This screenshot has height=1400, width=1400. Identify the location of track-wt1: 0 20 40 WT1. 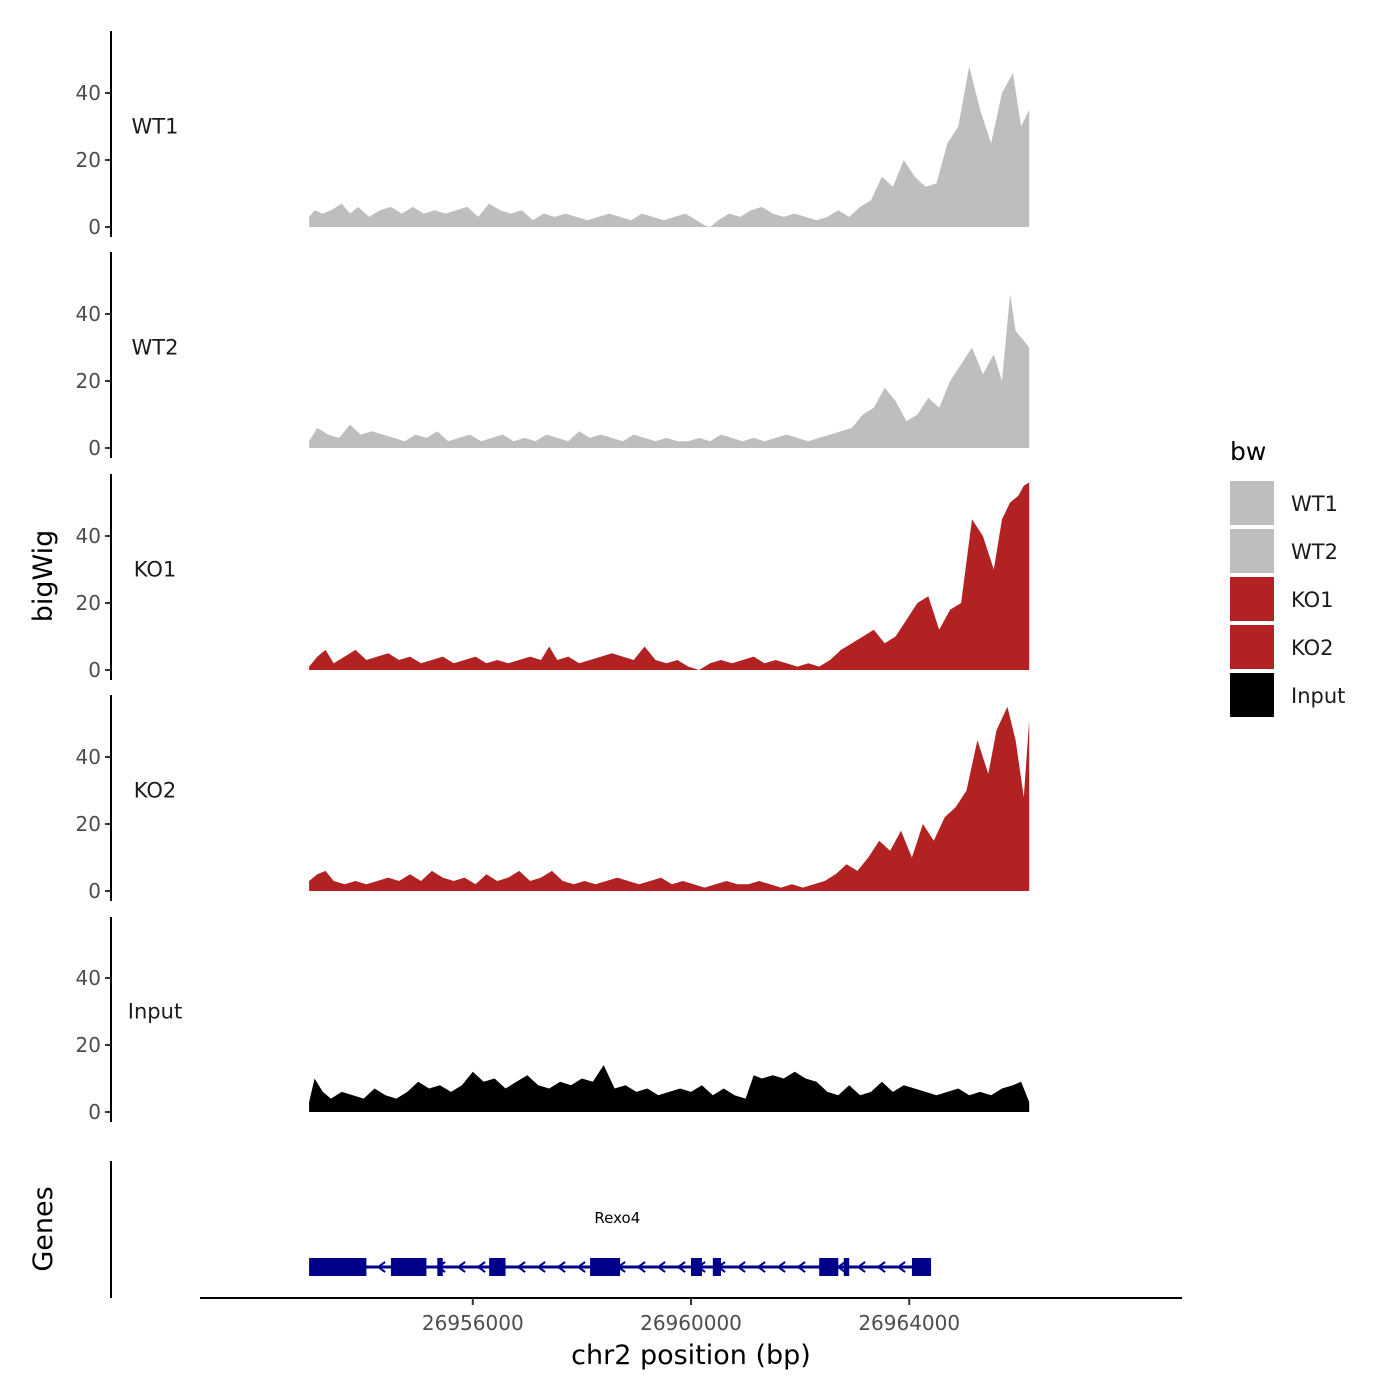
(553, 135).